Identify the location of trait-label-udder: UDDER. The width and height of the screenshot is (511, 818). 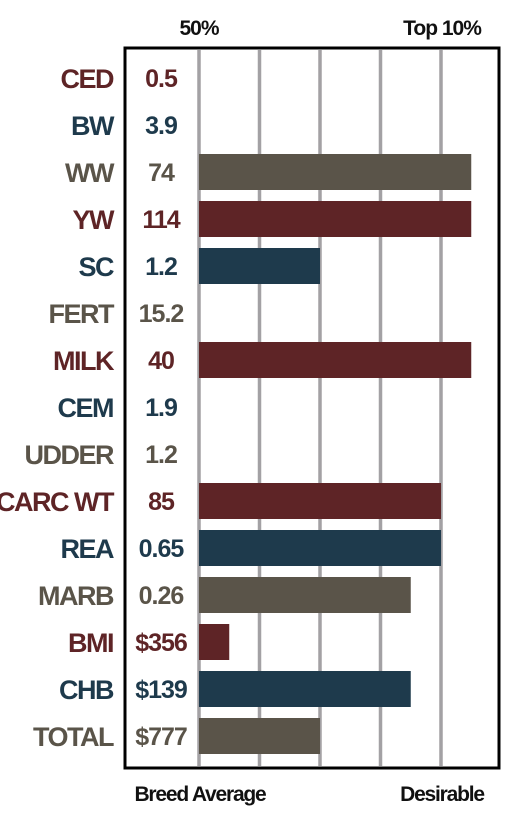
(69, 455).